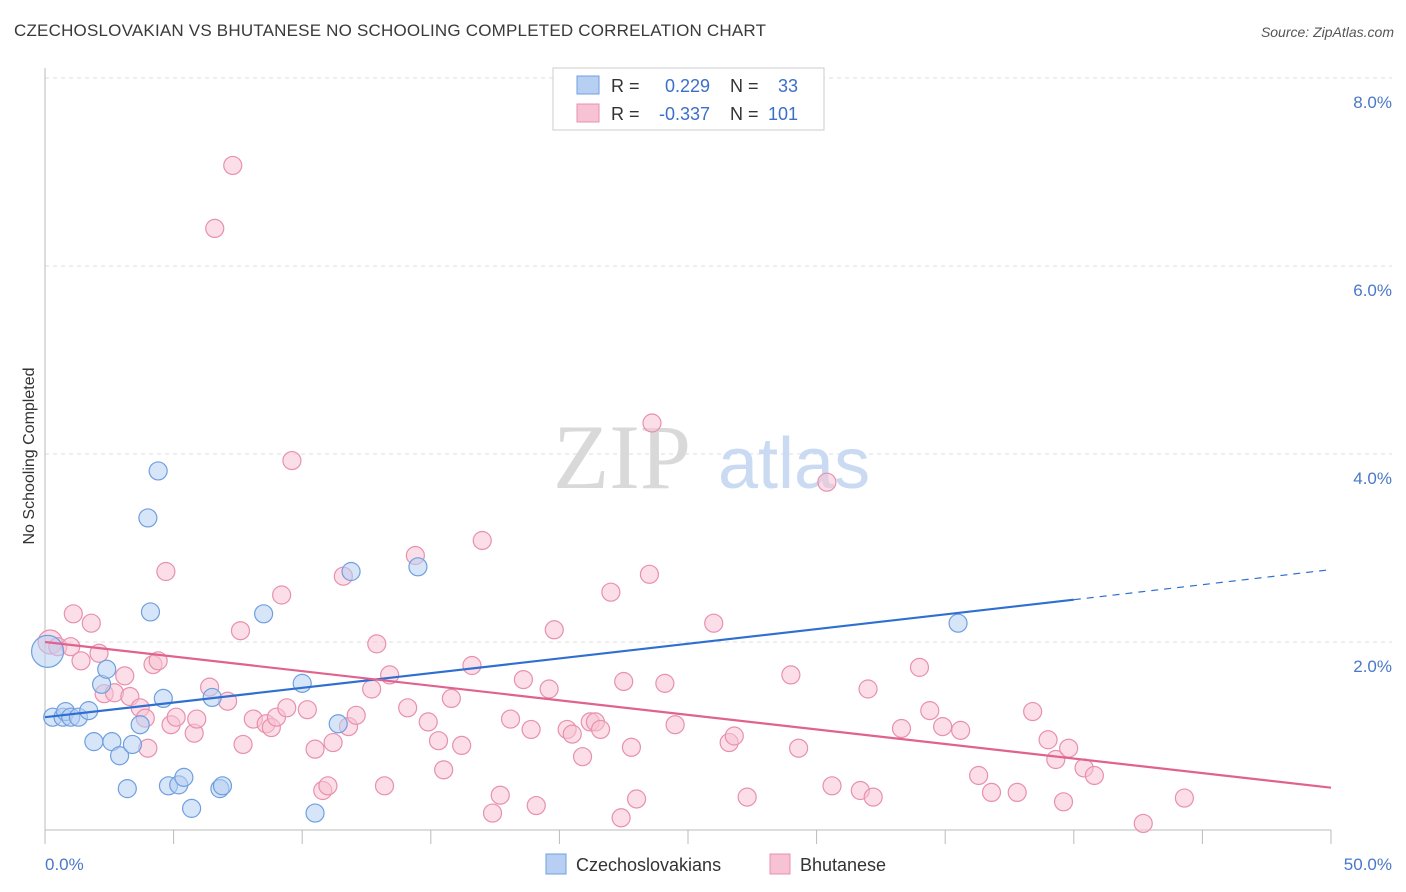 This screenshot has height=892, width=1406. Describe the element at coordinates (1368, 864) in the screenshot. I see `x-tick-label-max: 50.0%` at that location.